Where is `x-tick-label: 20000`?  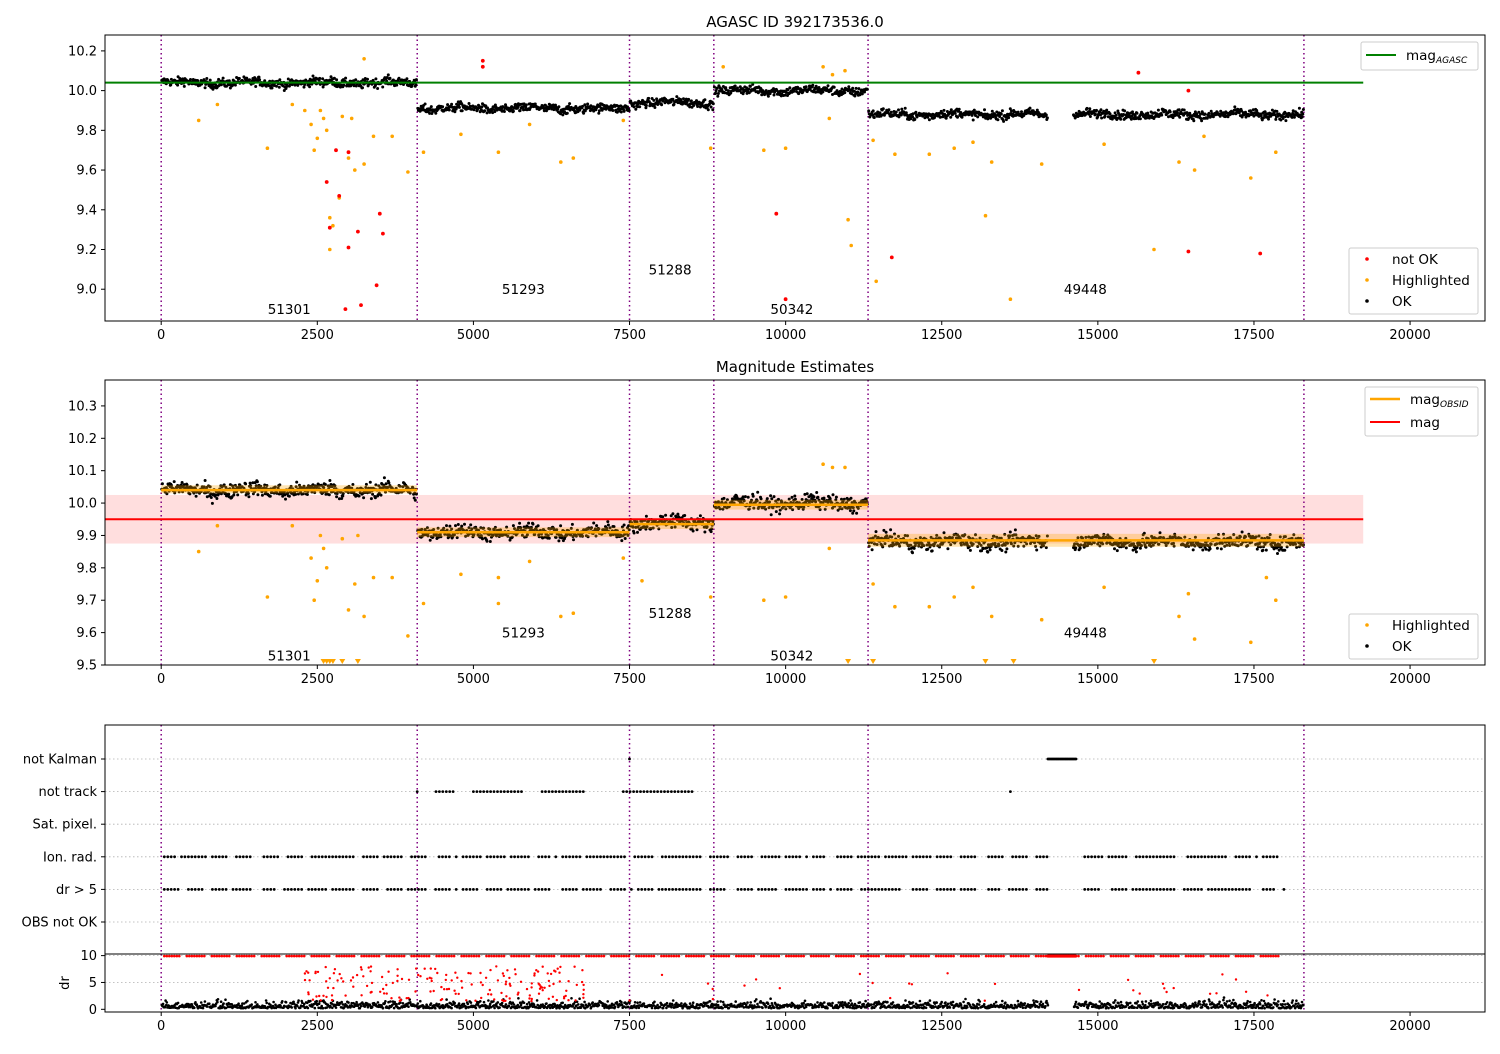 x-tick-label: 20000 is located at coordinates (1409, 679).